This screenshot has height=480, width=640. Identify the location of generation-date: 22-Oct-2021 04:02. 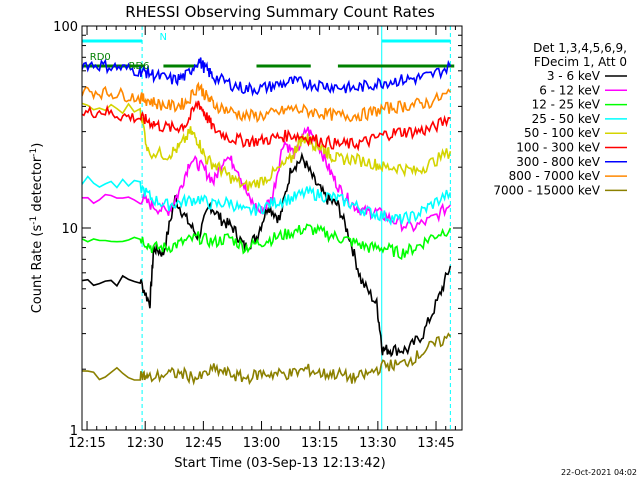
(599, 472).